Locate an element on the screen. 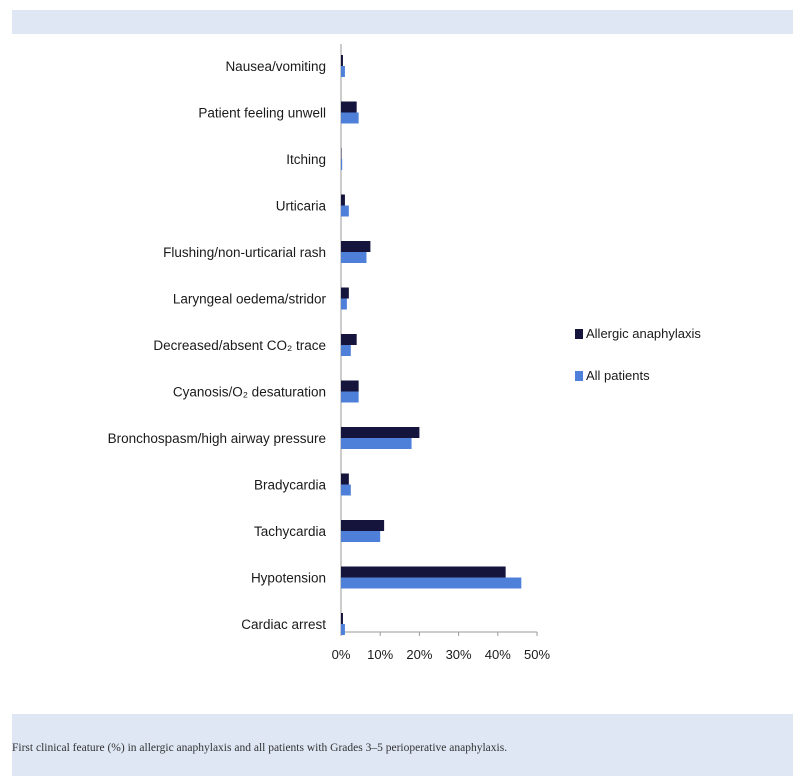 The height and width of the screenshot is (776, 793). category-label: Laryngeal oedema/stridor is located at coordinates (250, 299).